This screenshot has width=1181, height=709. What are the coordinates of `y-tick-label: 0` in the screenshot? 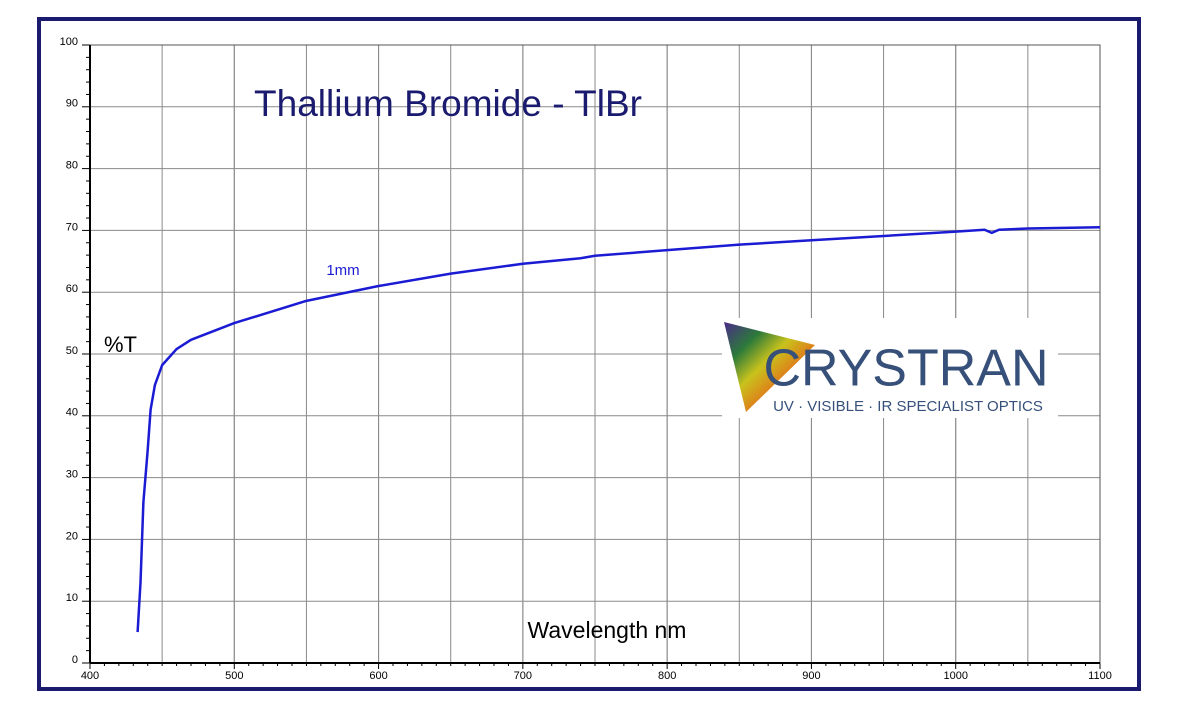 It's located at (75, 660).